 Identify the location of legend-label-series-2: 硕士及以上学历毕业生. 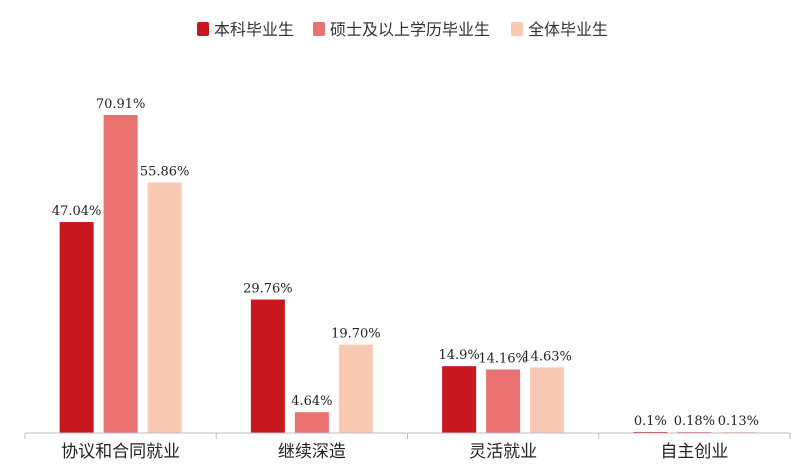
(410, 29).